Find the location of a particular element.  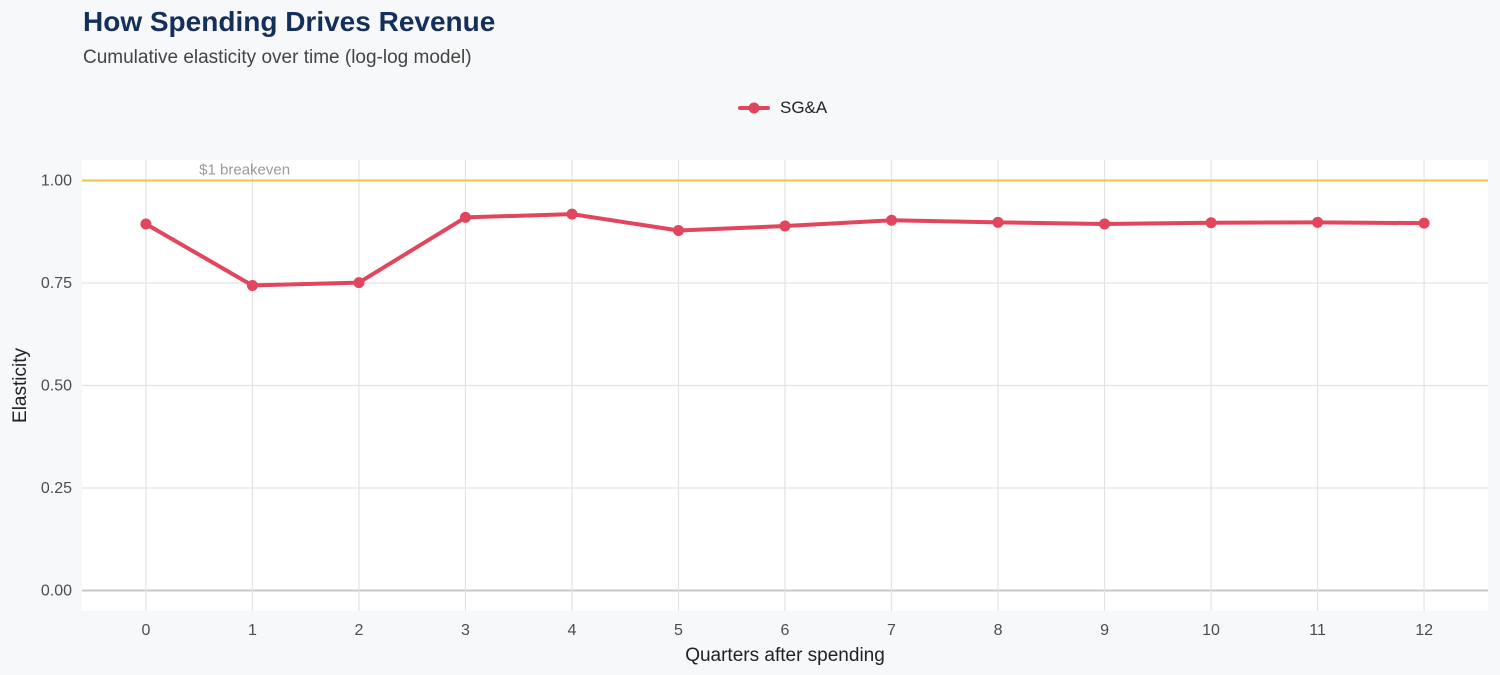

x-tick-label: 6 is located at coordinates (785, 630).